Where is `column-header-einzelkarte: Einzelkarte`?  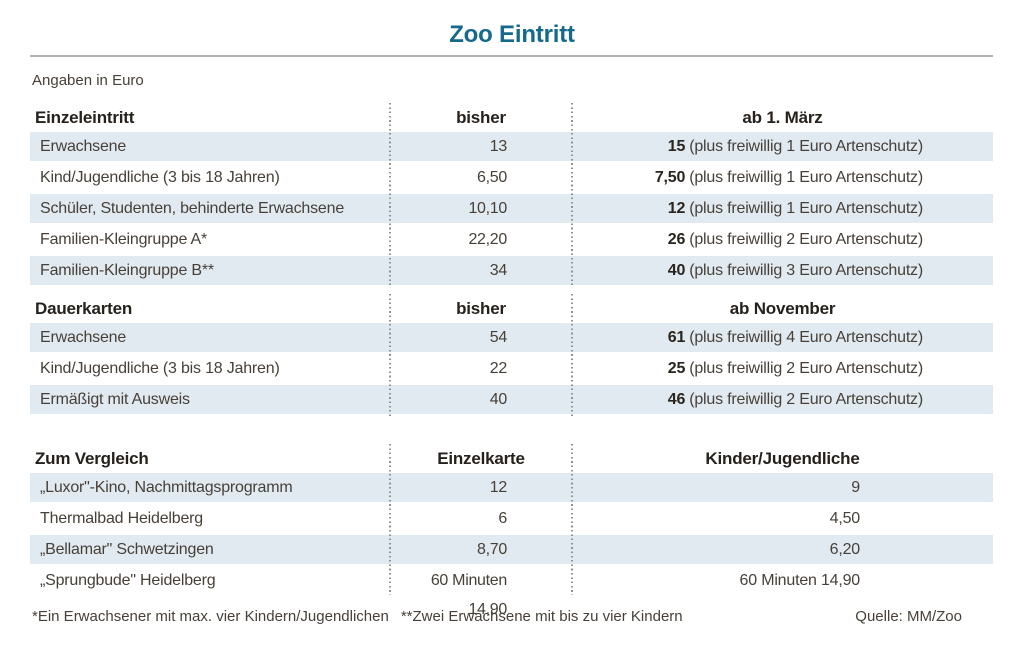 column-header-einzelkarte: Einzelkarte is located at coordinates (481, 458).